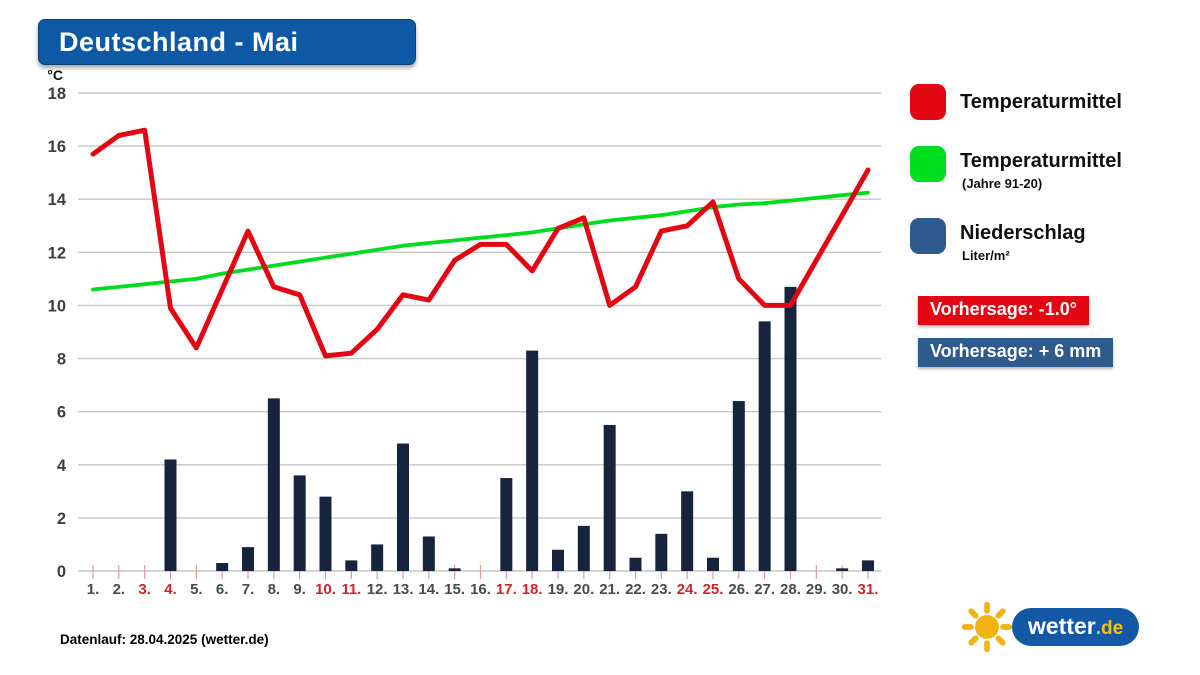 The height and width of the screenshot is (675, 1200). I want to click on x-label-weekend: 25., so click(713, 589).